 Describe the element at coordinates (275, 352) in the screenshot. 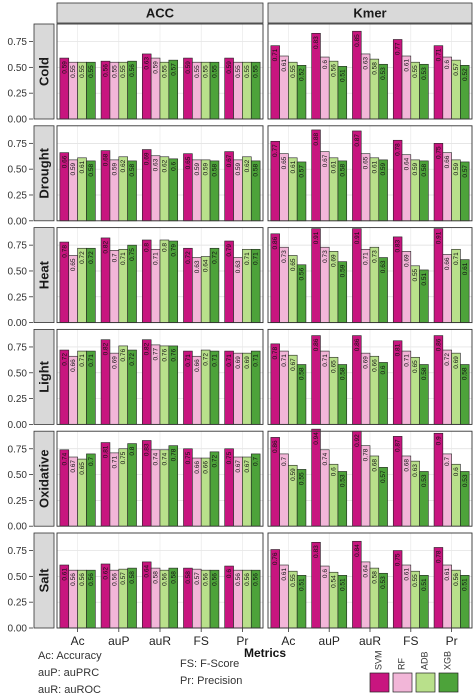

I see `bar-data-label: 0.78` at that location.